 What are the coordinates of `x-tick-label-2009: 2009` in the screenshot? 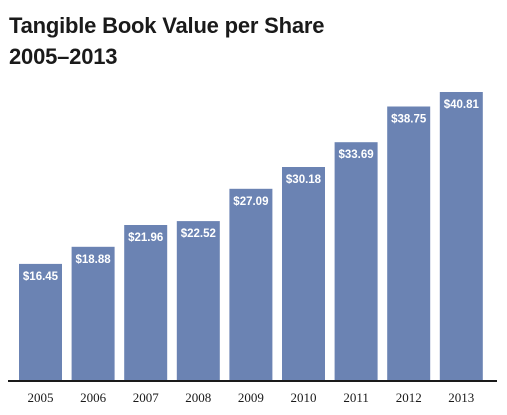 It's located at (251, 397).